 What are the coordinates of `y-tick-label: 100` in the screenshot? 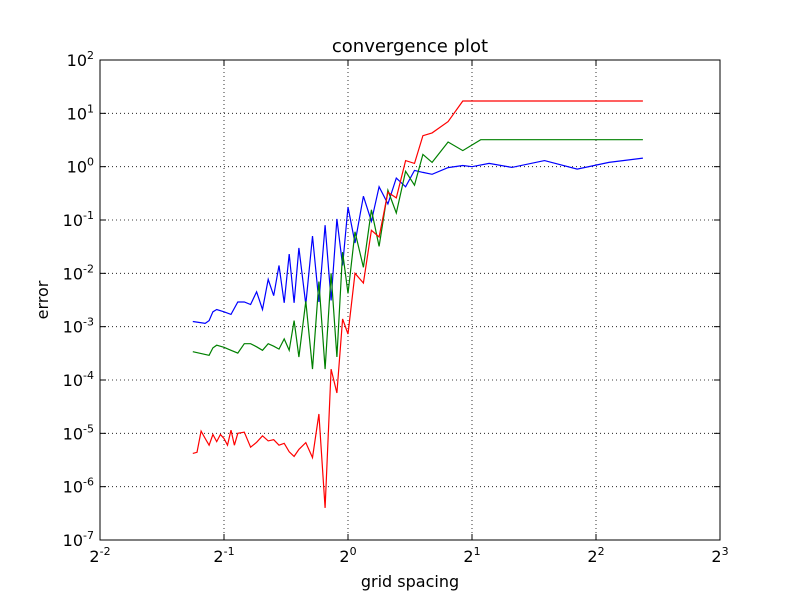 It's located at (80, 166).